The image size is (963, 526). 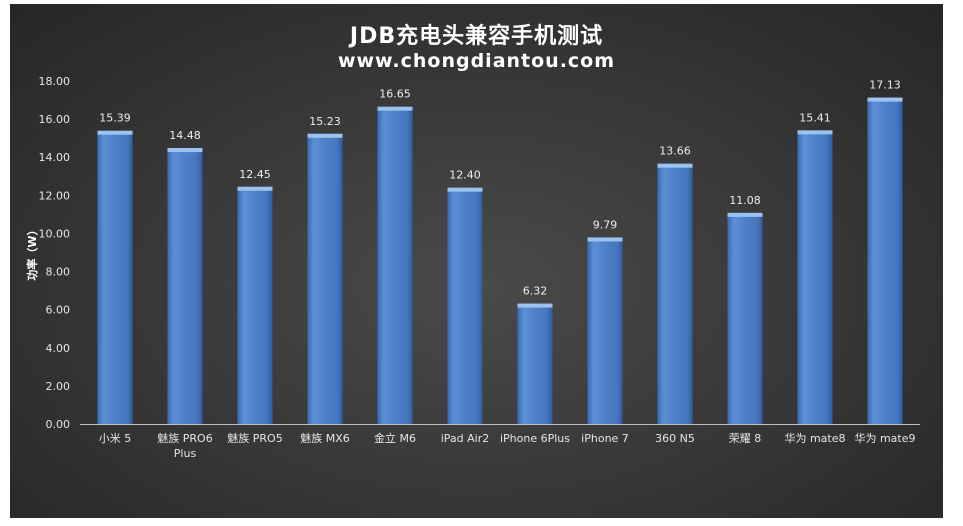 What do you see at coordinates (814, 438) in the screenshot?
I see `x-tick-label: 华为 mate8` at bounding box center [814, 438].